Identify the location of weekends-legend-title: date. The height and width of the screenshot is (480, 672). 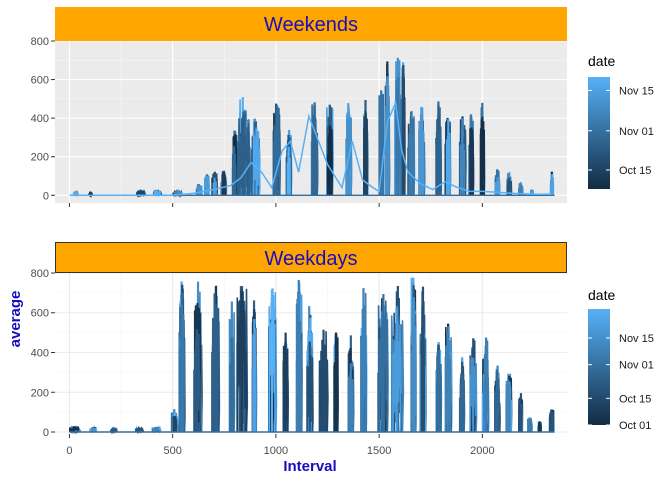
(601, 61).